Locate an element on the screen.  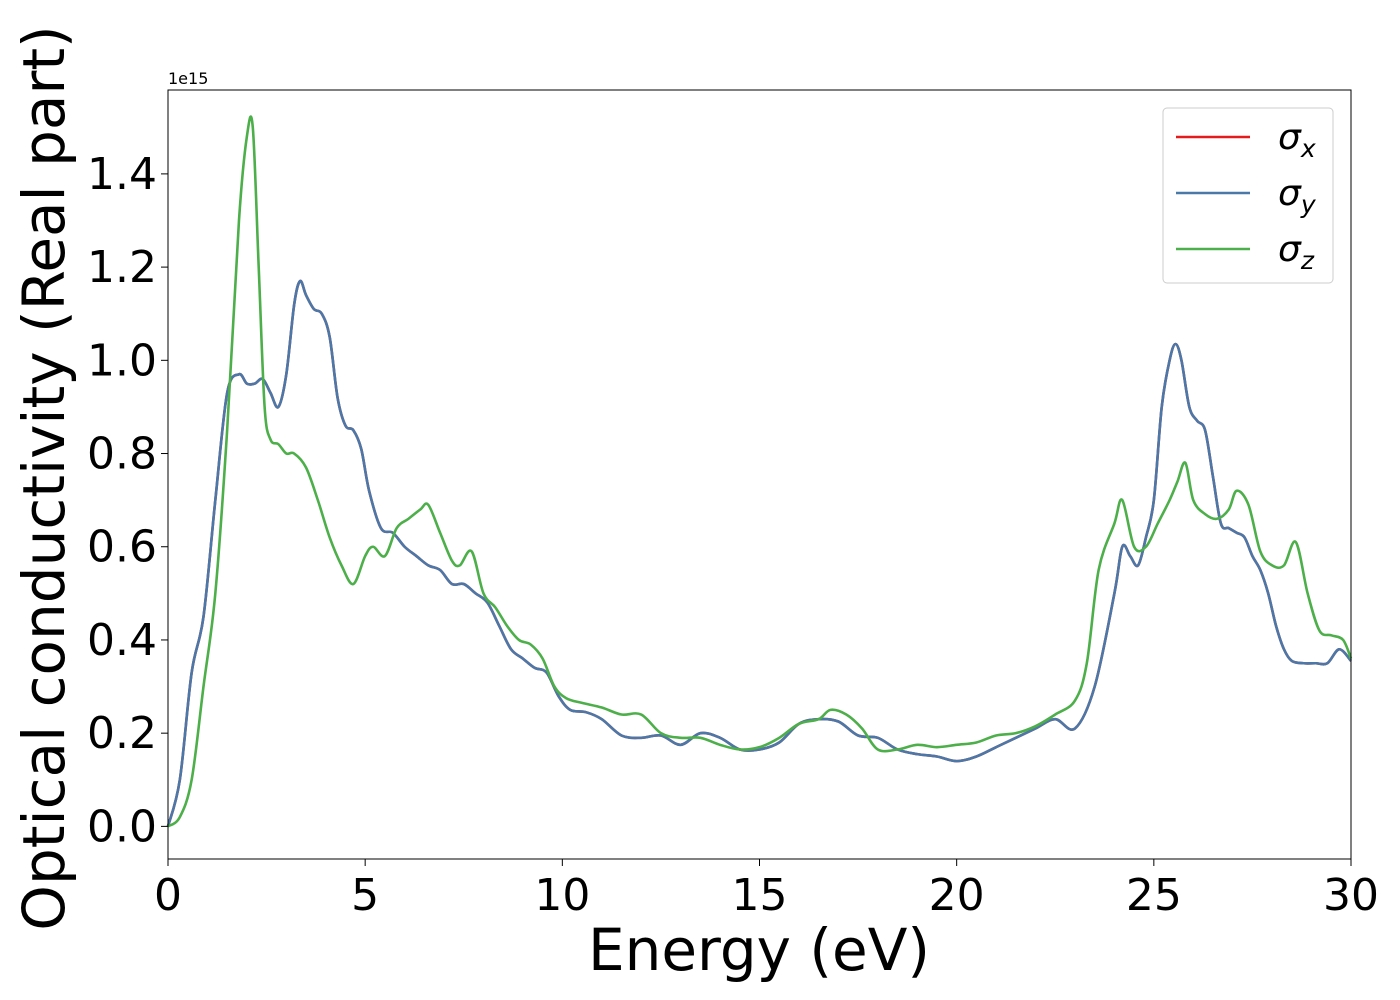
legend-label-x: σx is located at coordinates (1297, 140).